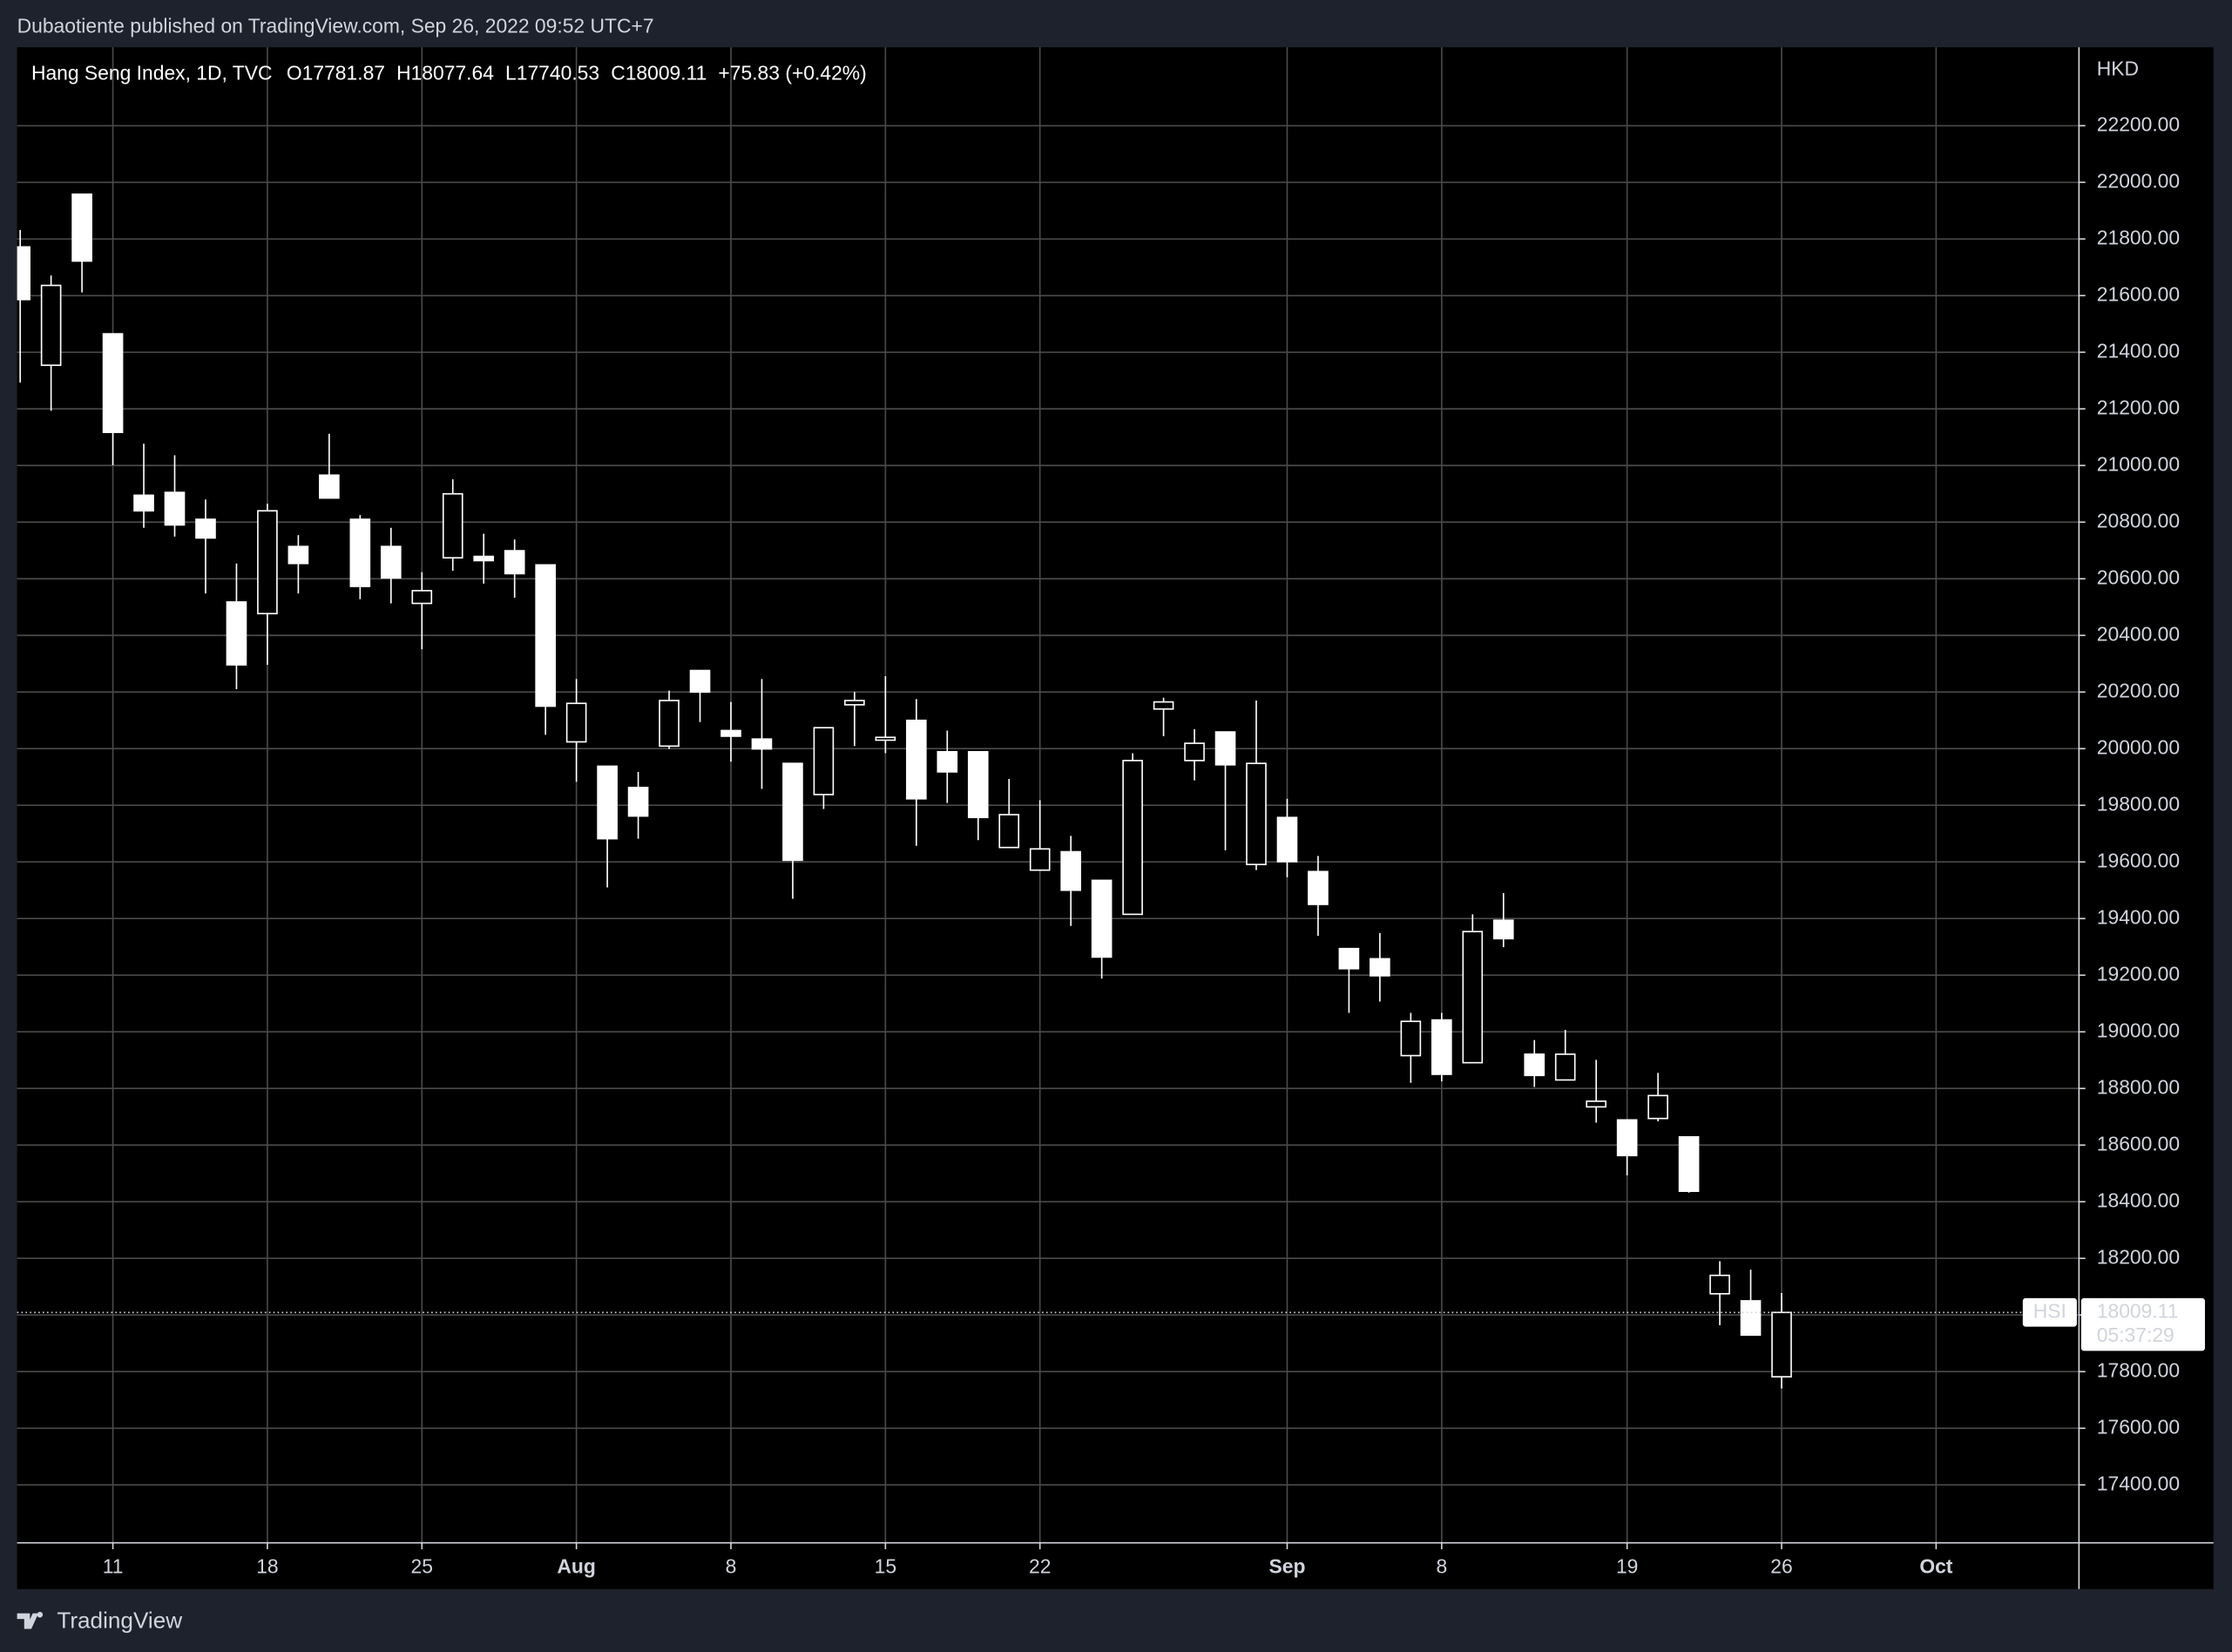 The image size is (2232, 1652). What do you see at coordinates (2118, 68) in the screenshot?
I see `currency: HKD` at bounding box center [2118, 68].